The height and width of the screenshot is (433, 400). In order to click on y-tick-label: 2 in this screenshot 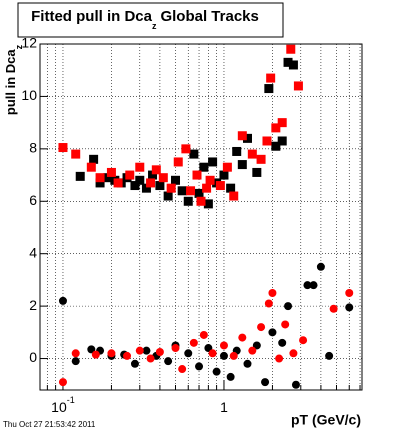, I will do `click(33, 305)`.